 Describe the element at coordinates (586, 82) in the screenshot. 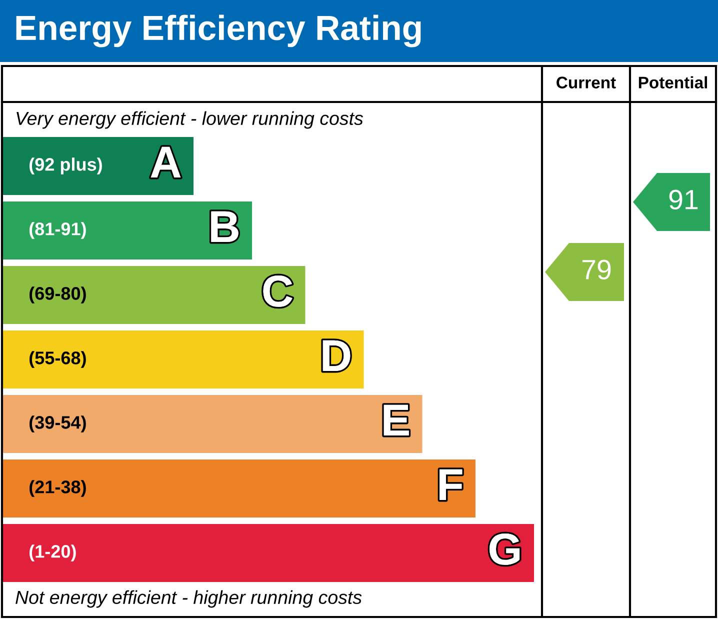

I see `text: Current` at that location.